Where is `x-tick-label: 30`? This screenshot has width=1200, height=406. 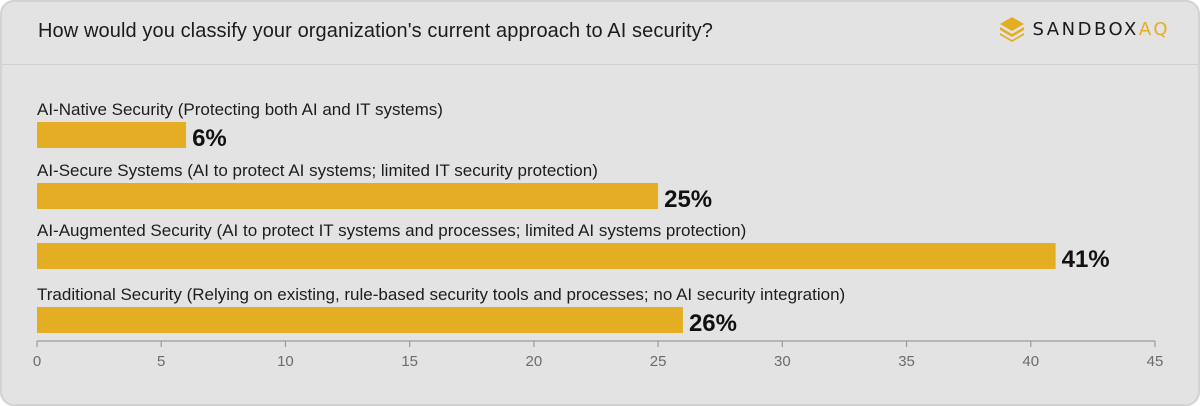
x-tick-label: 30 is located at coordinates (782, 361).